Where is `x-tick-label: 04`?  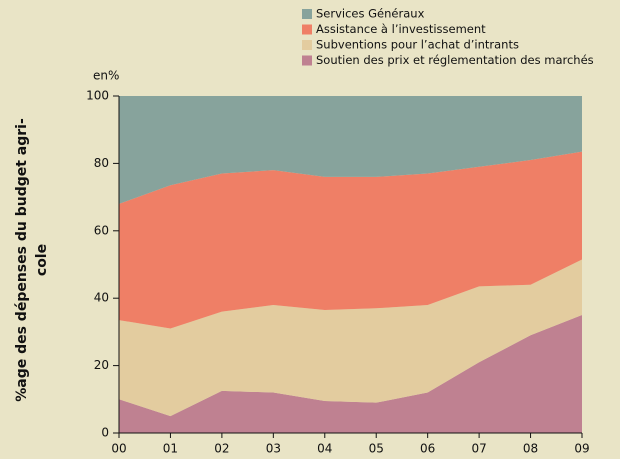
x-tick-label: 04 is located at coordinates (324, 449).